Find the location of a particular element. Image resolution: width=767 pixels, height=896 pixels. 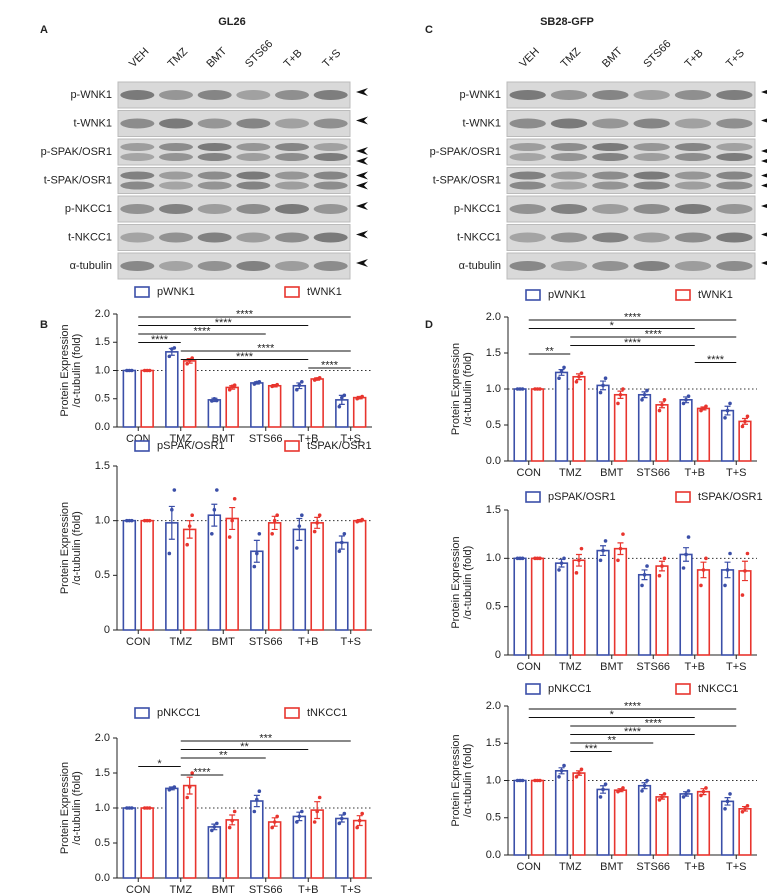

lane-label: TMZ is located at coordinates (178, 58).